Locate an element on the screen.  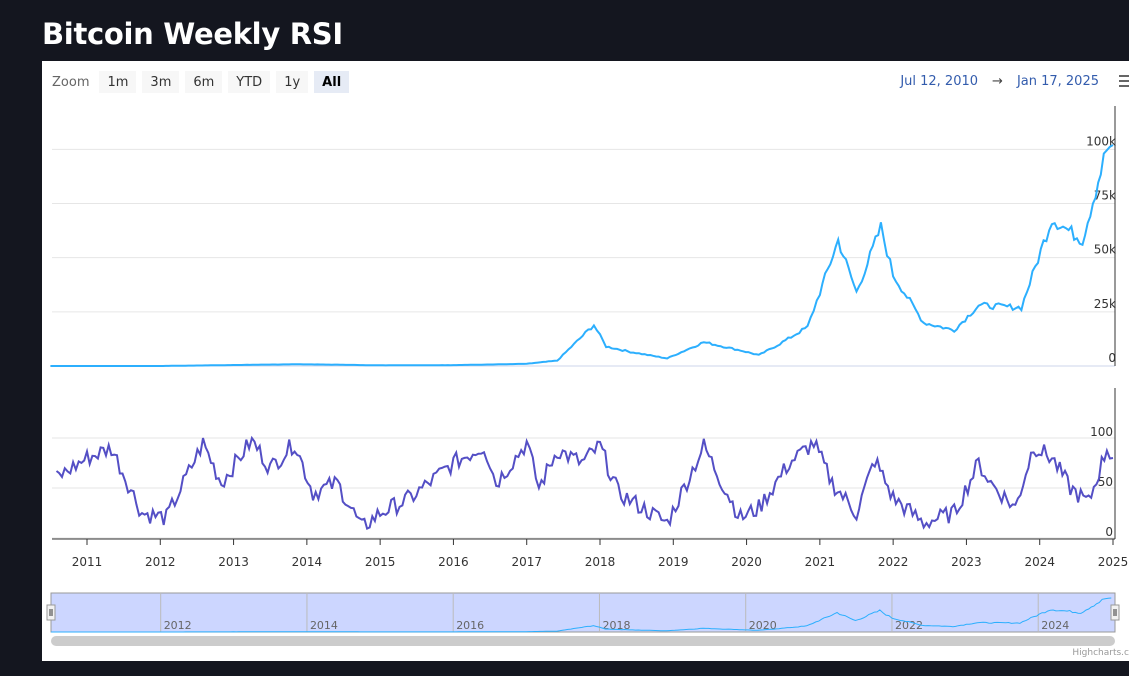
x-tick-label: 2011 is located at coordinates (87, 562).